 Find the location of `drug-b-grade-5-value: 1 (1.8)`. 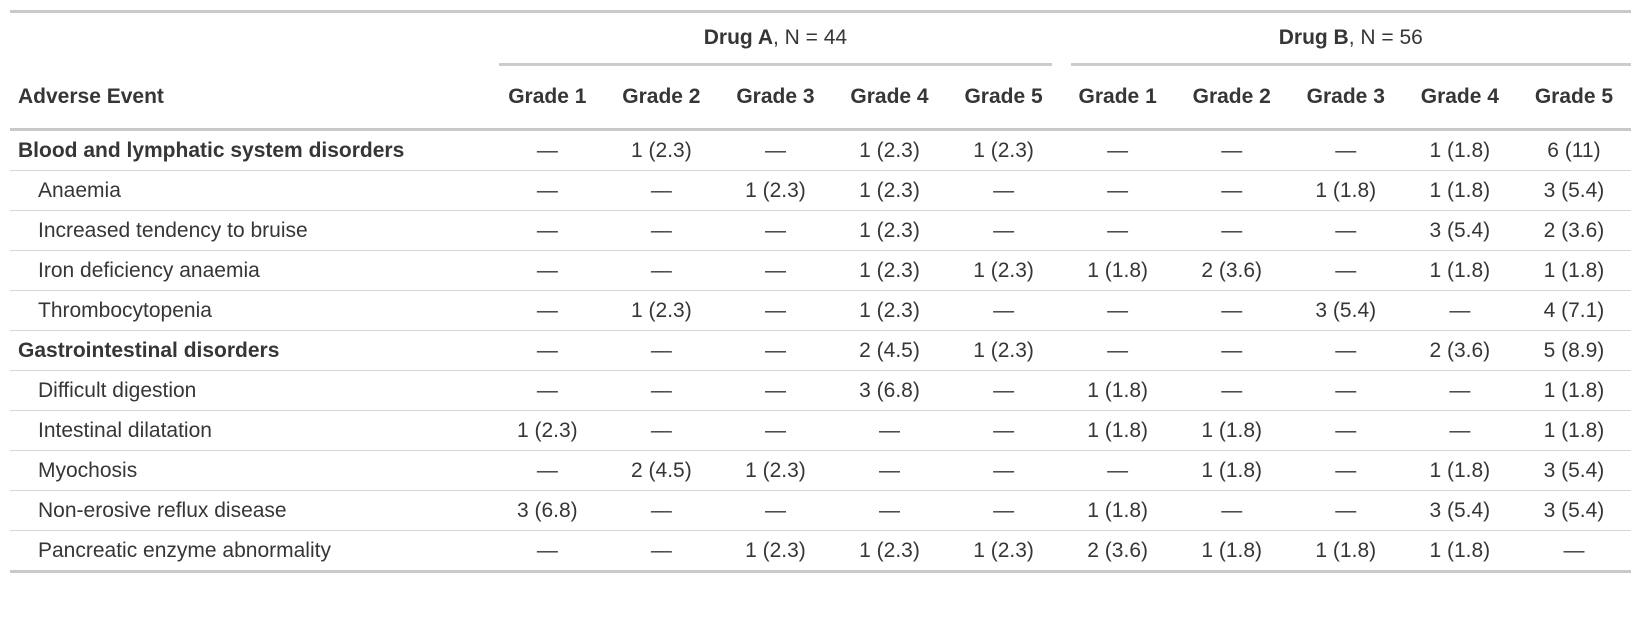

drug-b-grade-5-value: 1 (1.8) is located at coordinates (1573, 270).